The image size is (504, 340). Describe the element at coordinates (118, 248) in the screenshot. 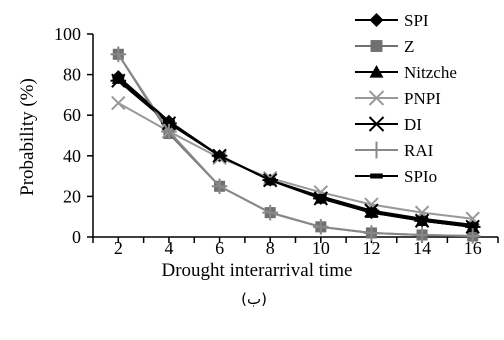

I see `x-tick-label: 2` at that location.